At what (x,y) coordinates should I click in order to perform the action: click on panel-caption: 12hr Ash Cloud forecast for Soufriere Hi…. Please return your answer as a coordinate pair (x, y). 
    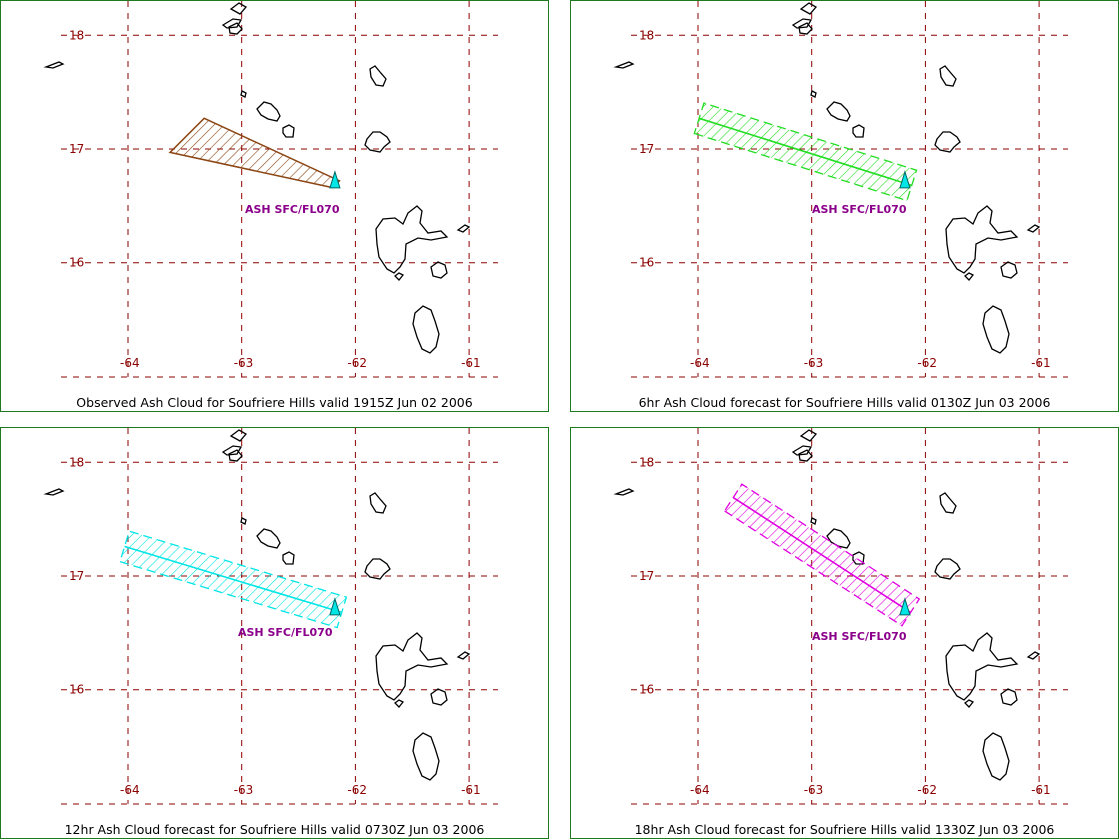
    Looking at the image, I should click on (274, 829).